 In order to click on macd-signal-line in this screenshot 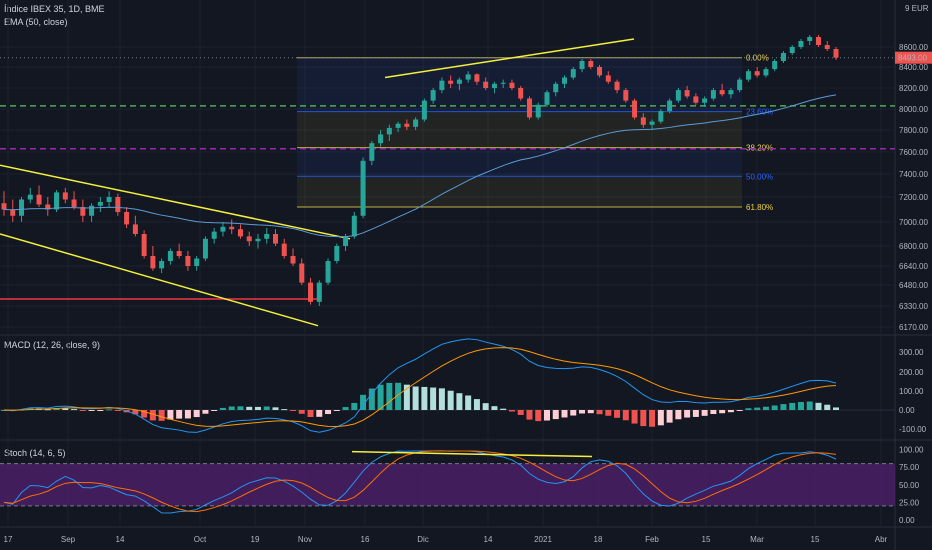, I will do `click(420, 387)`.